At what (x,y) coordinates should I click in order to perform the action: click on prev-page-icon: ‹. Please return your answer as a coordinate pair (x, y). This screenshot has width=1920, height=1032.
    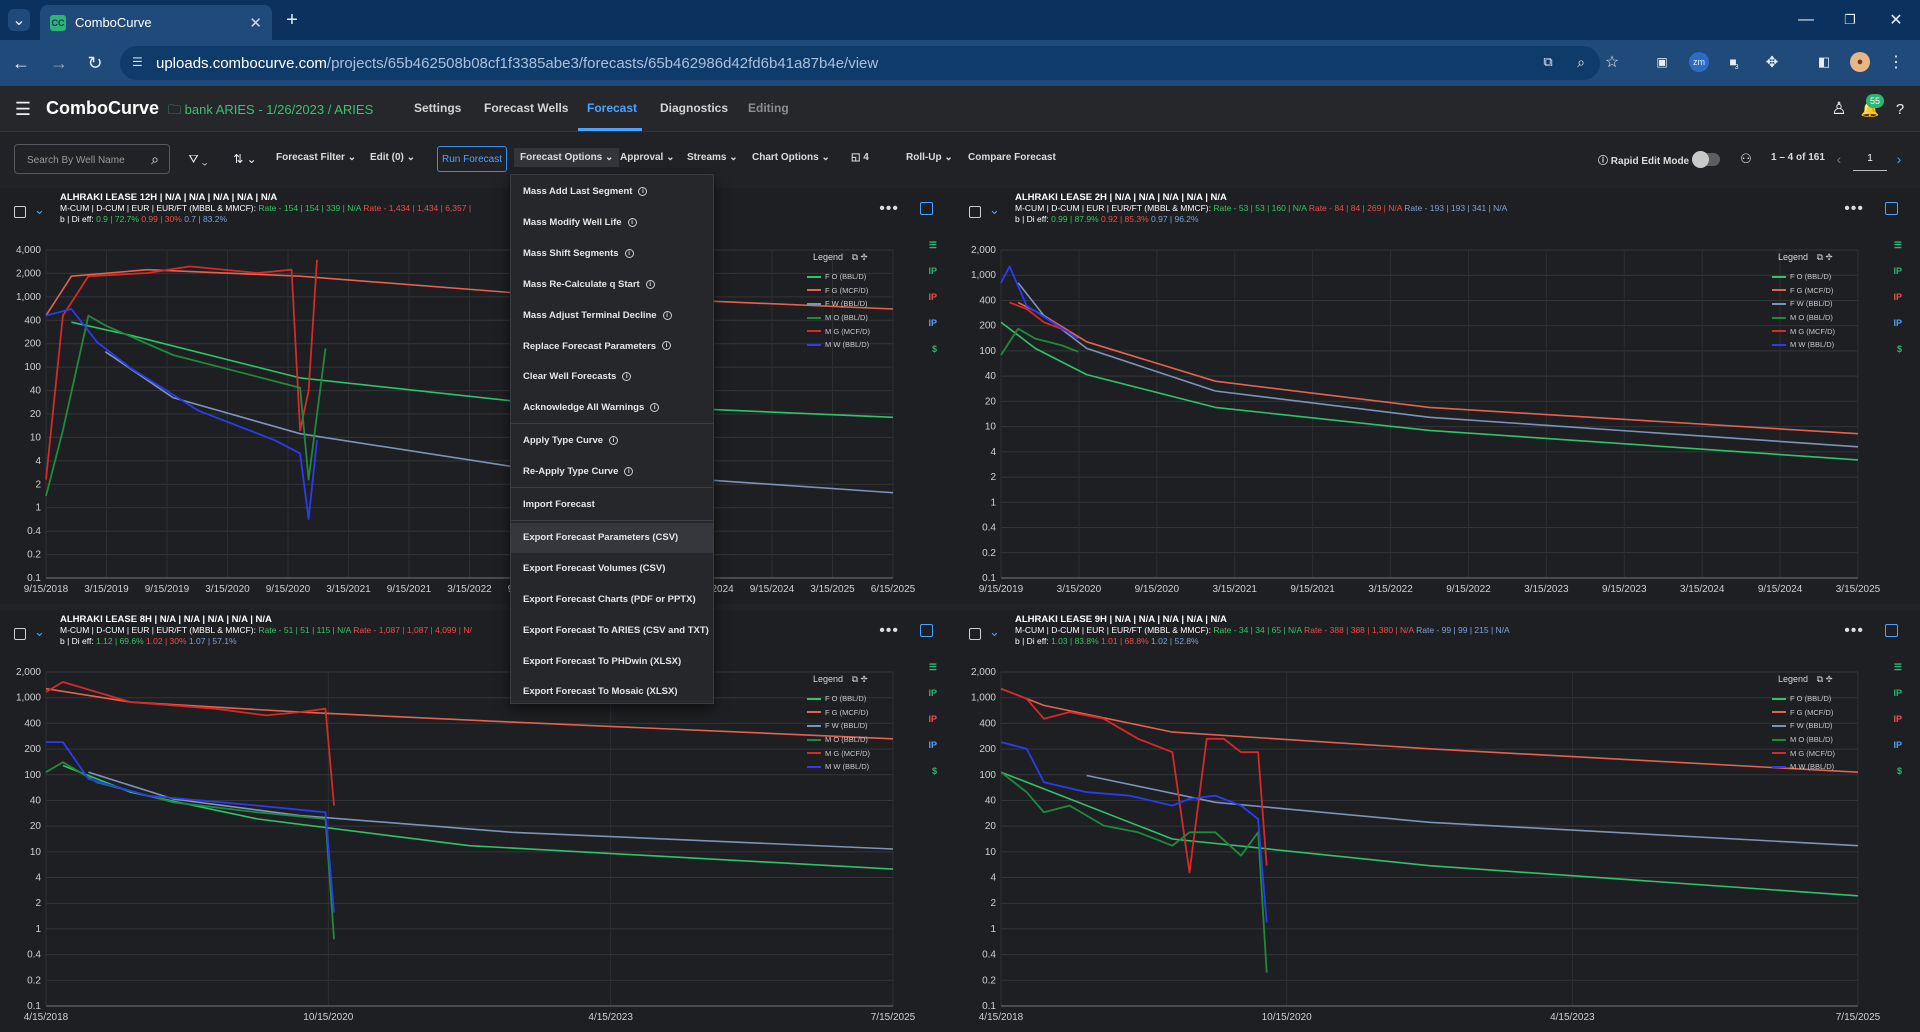
    Looking at the image, I should click on (1839, 159).